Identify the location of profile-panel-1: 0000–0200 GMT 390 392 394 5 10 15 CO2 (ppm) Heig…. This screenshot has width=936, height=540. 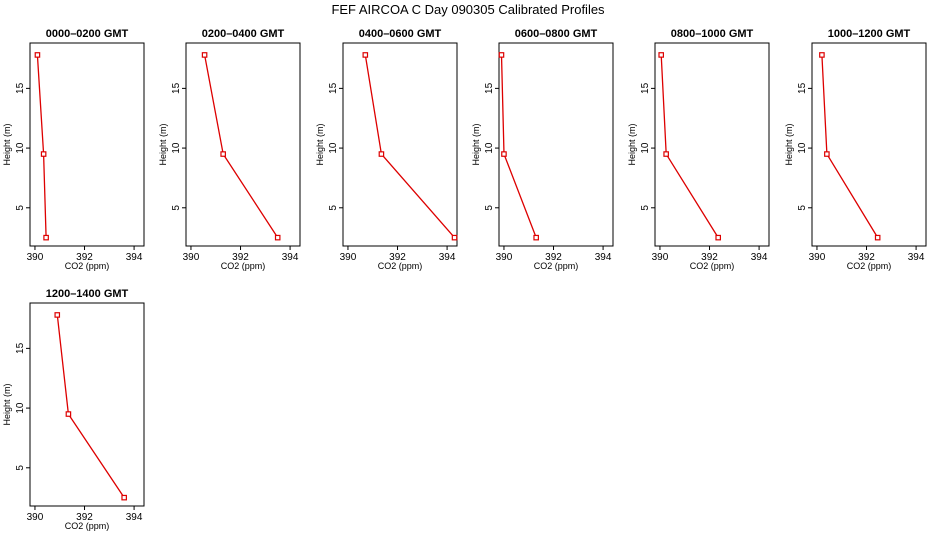
(73, 149).